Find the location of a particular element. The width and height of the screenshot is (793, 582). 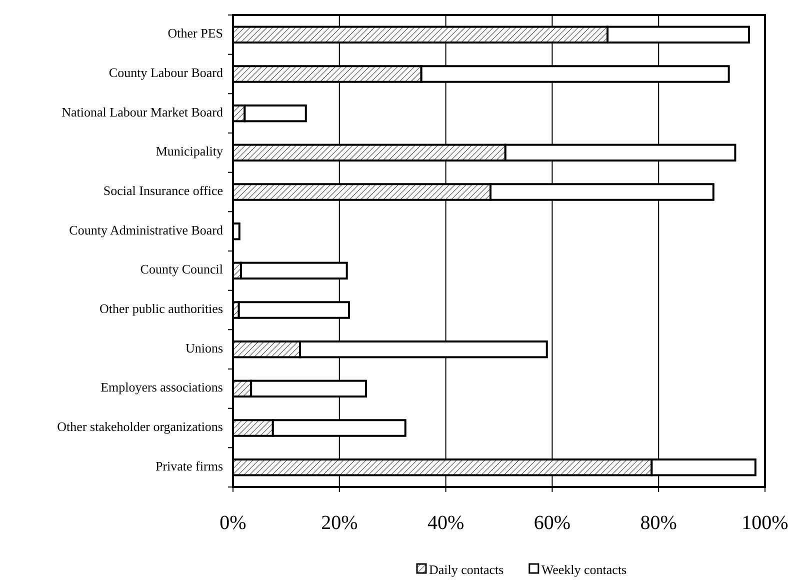

y-tick-label: Municipality is located at coordinates (190, 151).